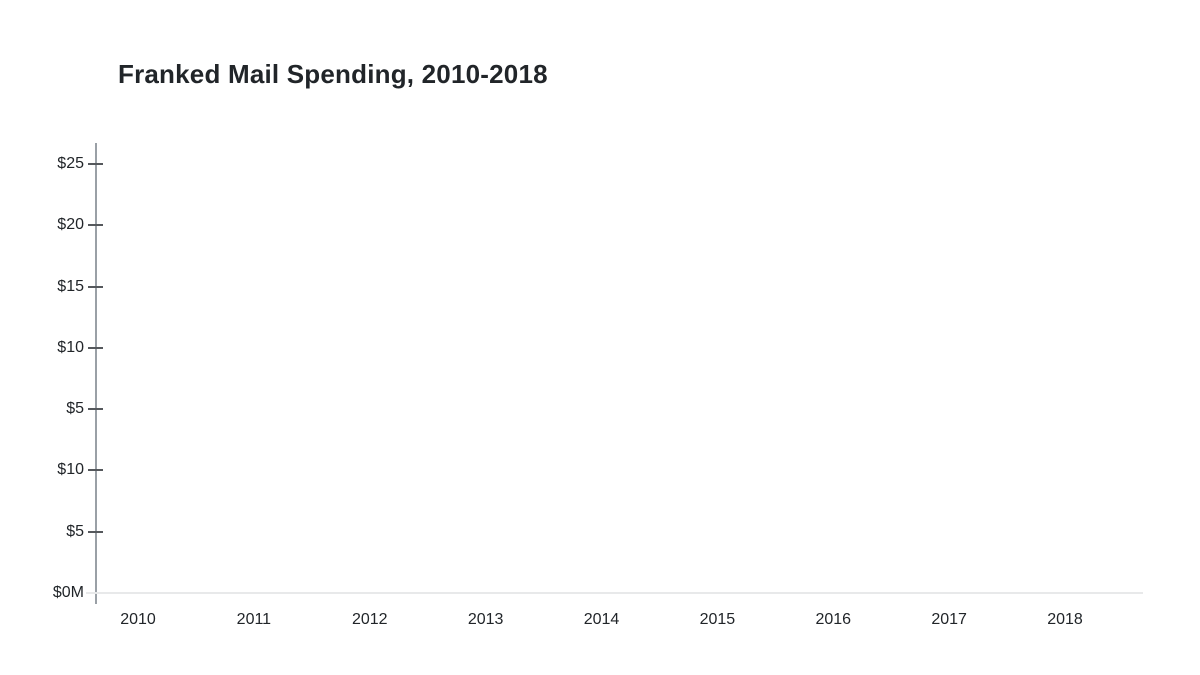  Describe the element at coordinates (614, 593) in the screenshot. I see `x-axis-baseline` at that location.